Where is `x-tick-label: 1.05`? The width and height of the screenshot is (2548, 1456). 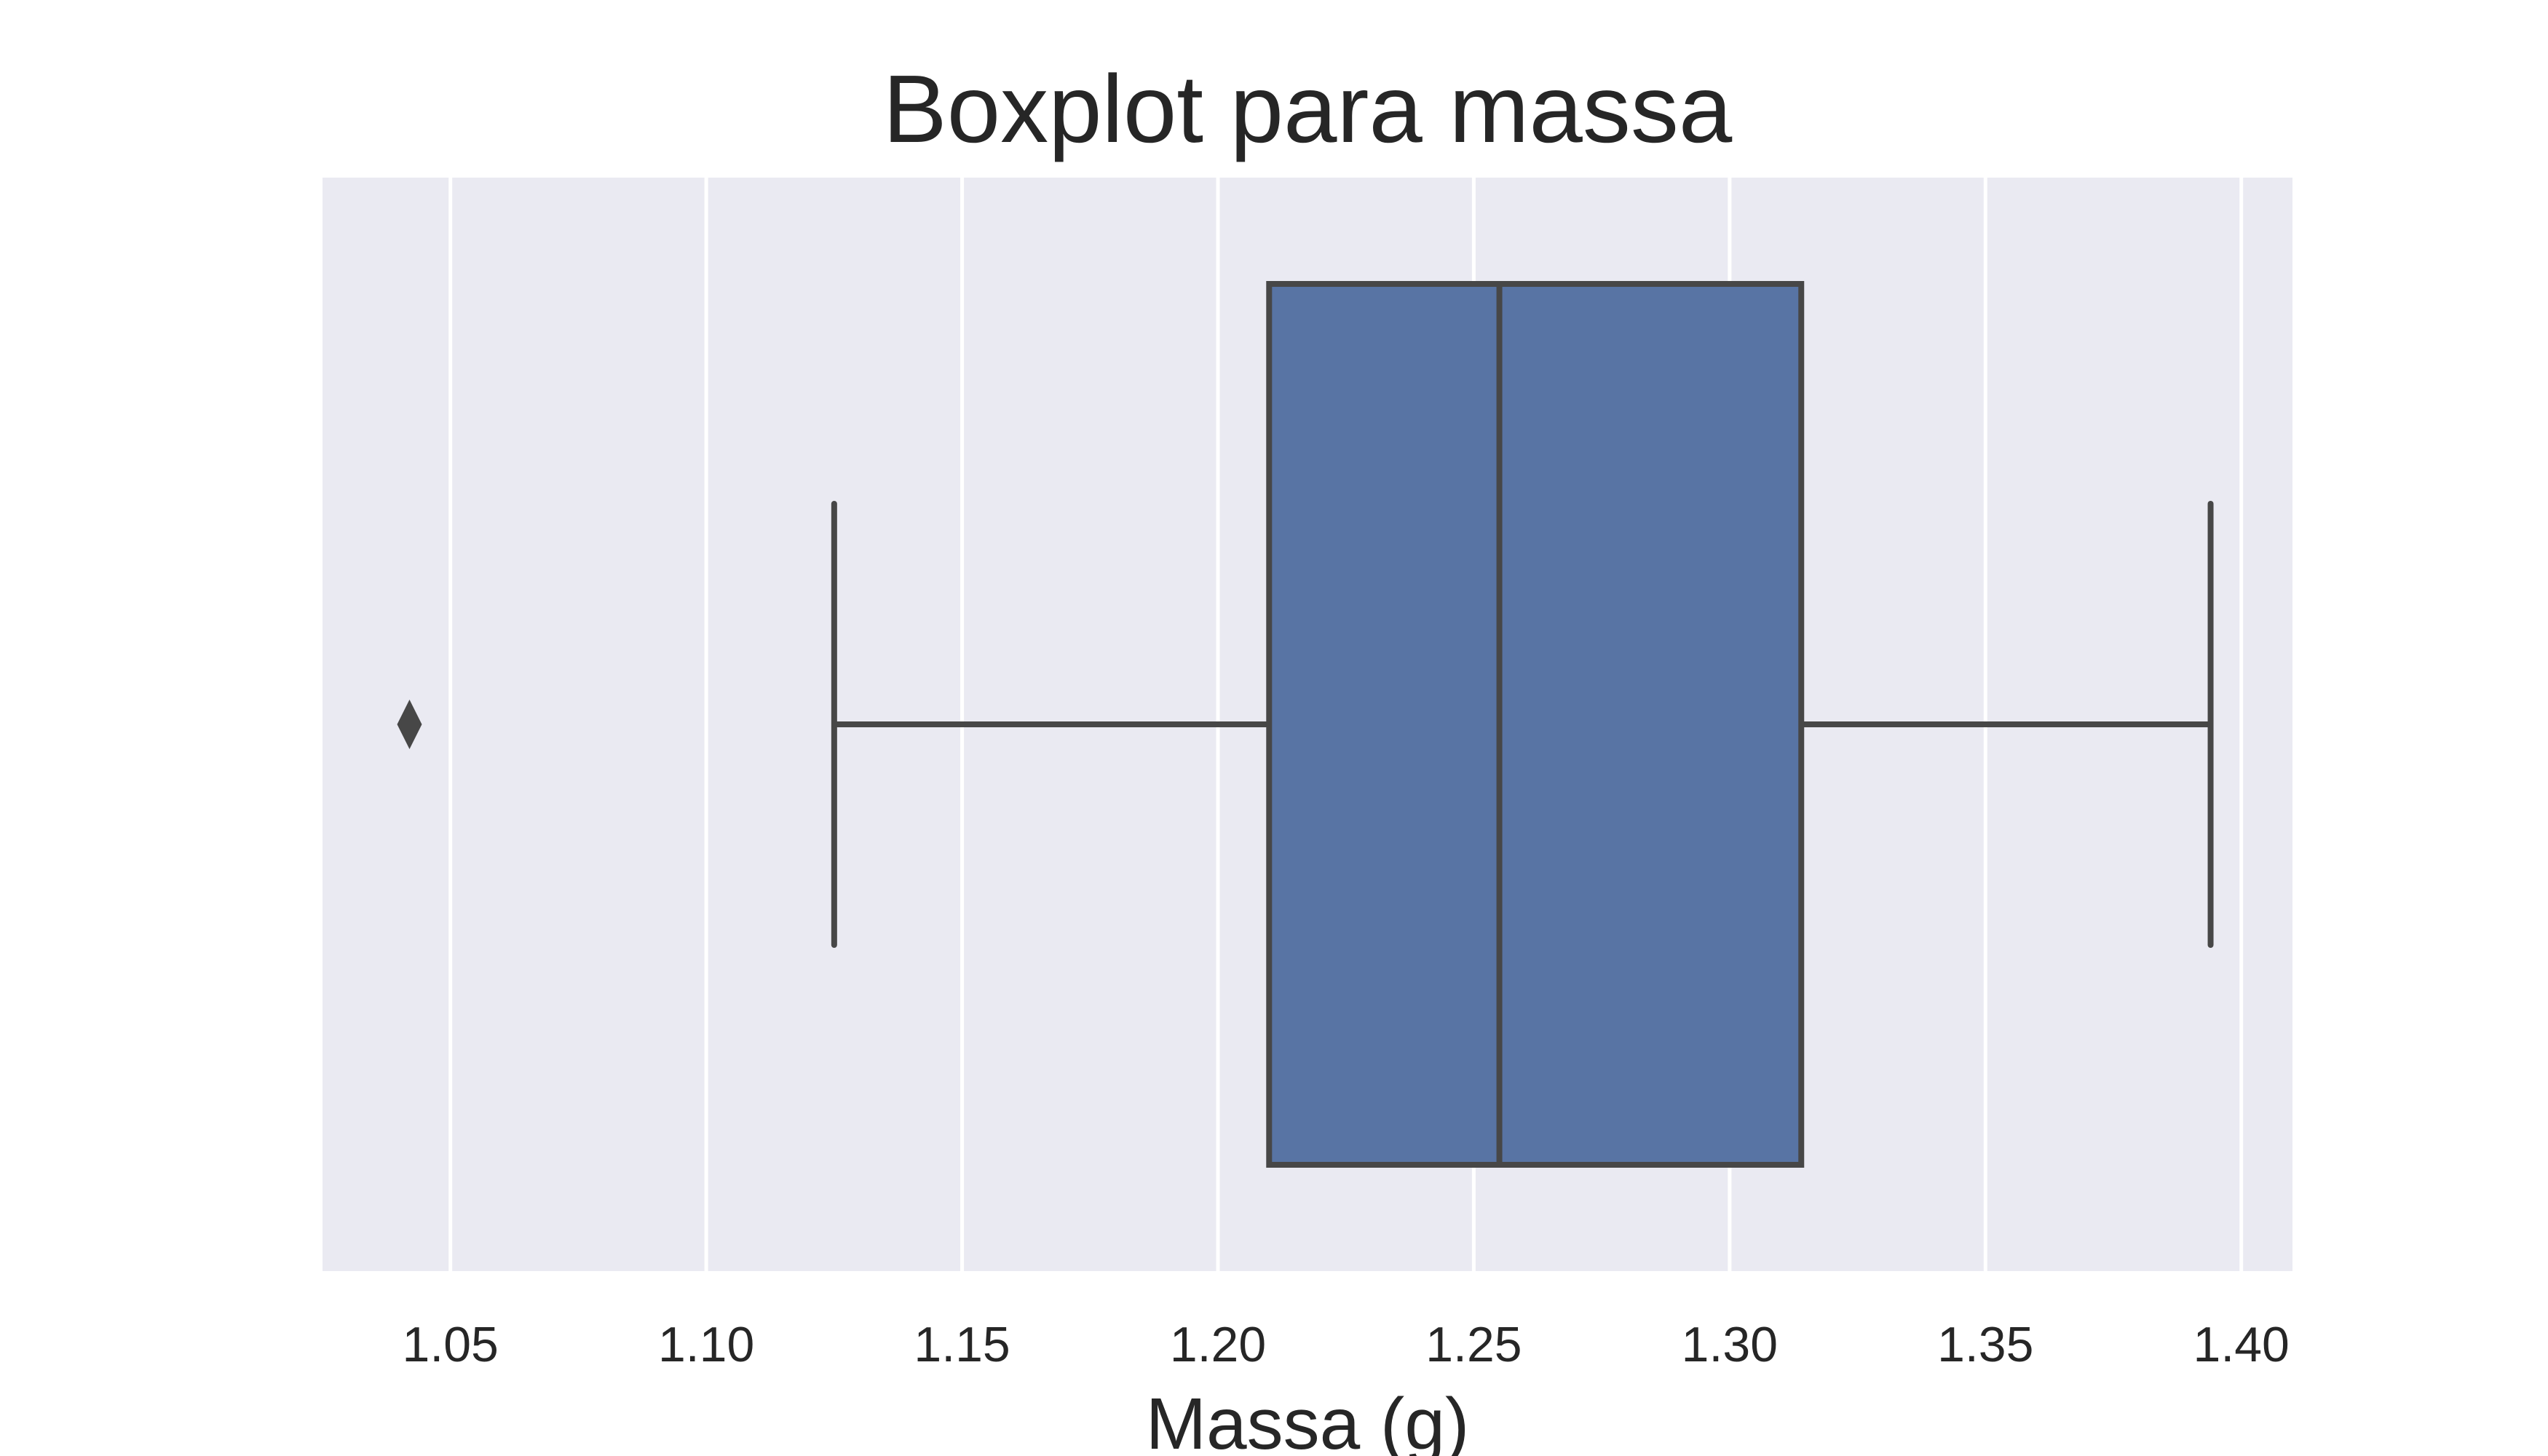 x-tick-label: 1.05 is located at coordinates (451, 1344).